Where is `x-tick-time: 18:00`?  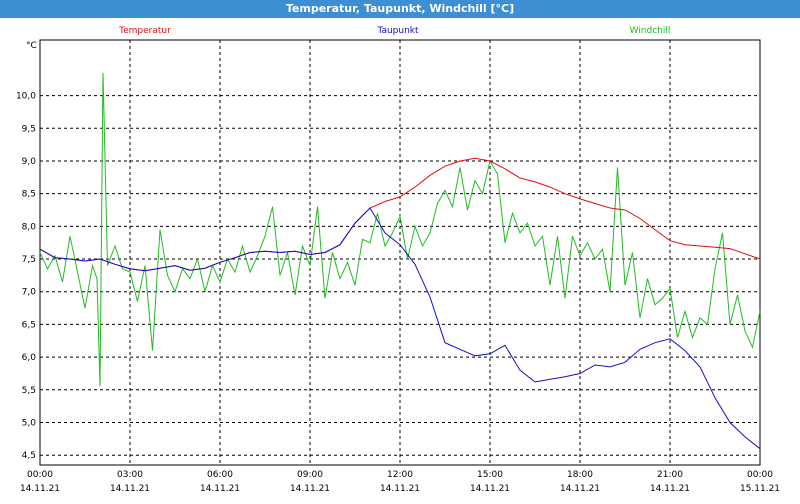 x-tick-time: 18:00 is located at coordinates (580, 475).